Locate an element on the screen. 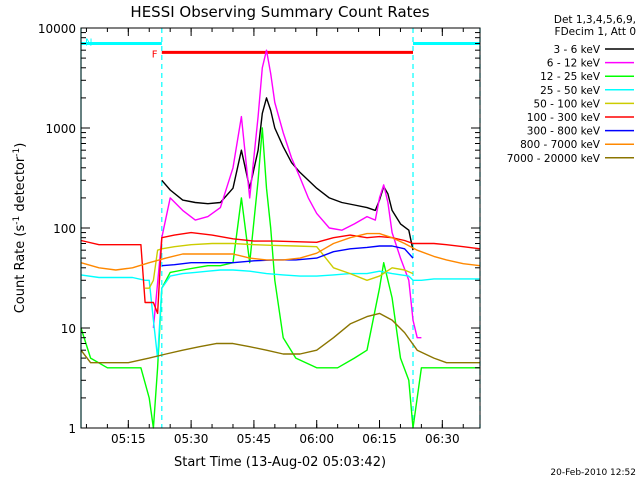 Image resolution: width=640 pixels, height=480 pixels. x-tick-label: 06:00 is located at coordinates (316, 439).